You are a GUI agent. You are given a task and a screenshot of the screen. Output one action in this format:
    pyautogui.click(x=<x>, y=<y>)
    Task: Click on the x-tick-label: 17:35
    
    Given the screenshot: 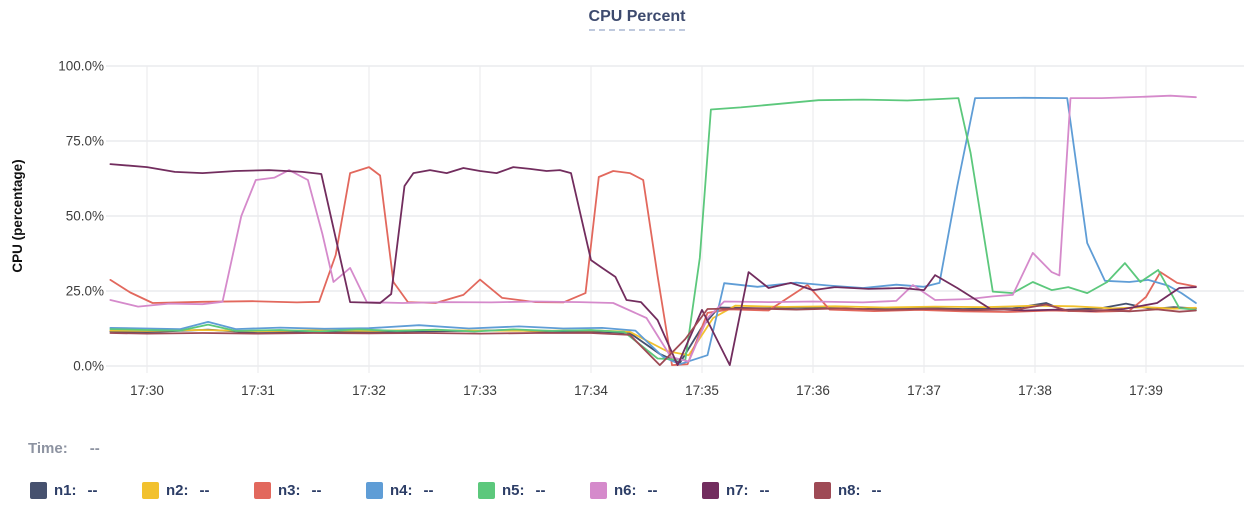 What is the action you would take?
    pyautogui.click(x=702, y=390)
    